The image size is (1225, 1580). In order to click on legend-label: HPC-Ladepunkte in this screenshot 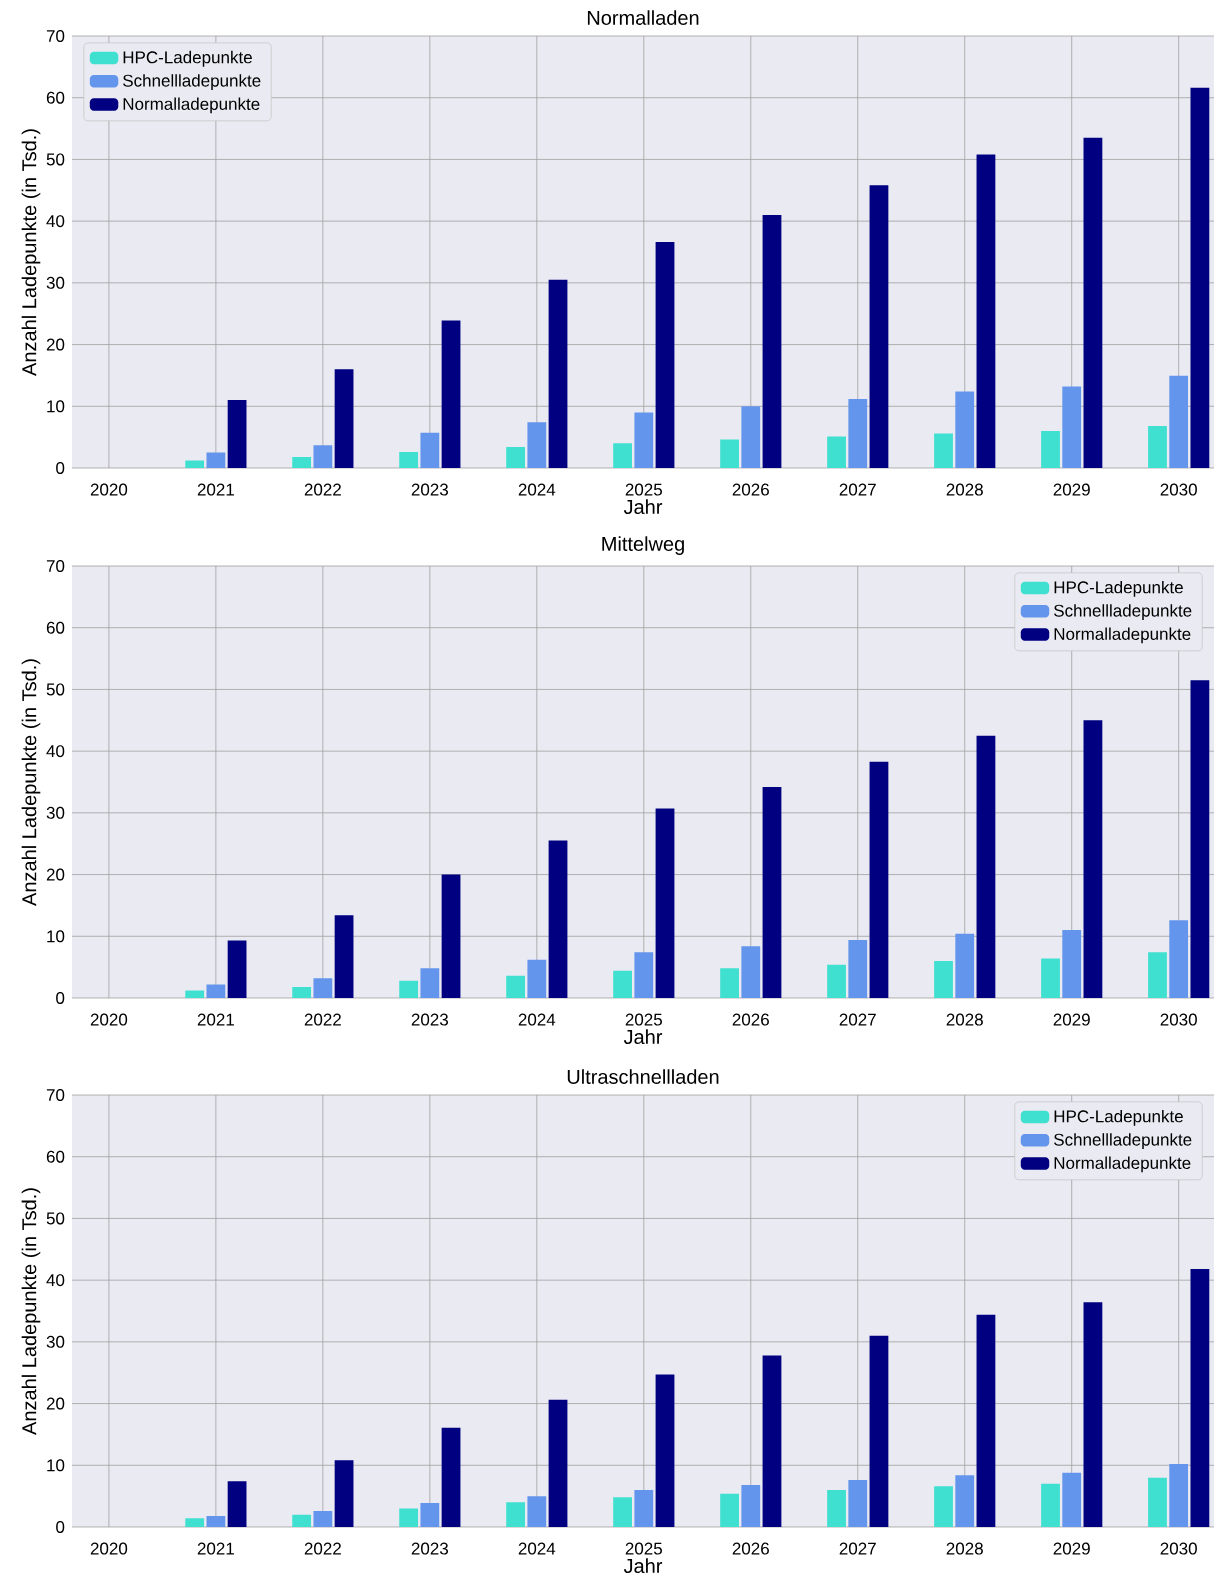, I will do `click(187, 58)`.